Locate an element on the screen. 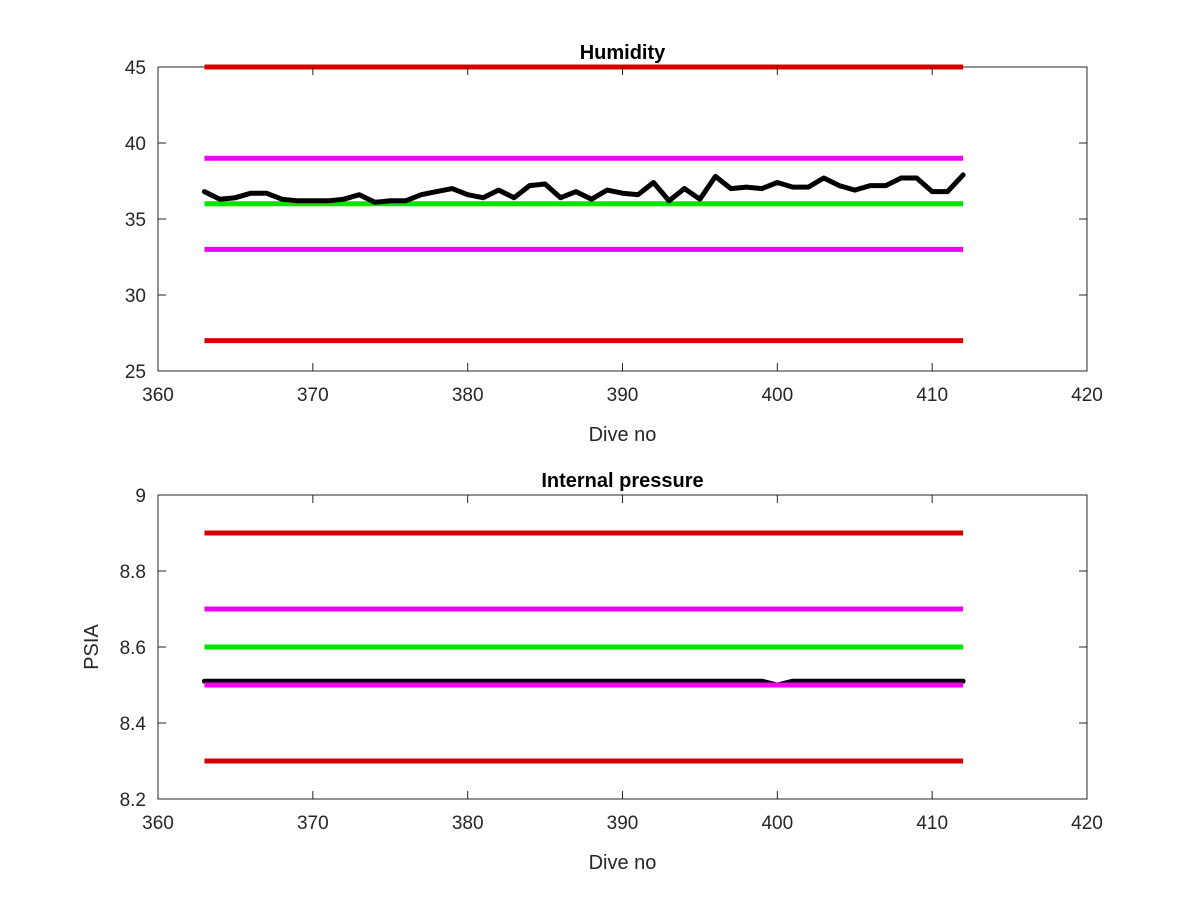  y-axis-label: PSIA is located at coordinates (92, 647).